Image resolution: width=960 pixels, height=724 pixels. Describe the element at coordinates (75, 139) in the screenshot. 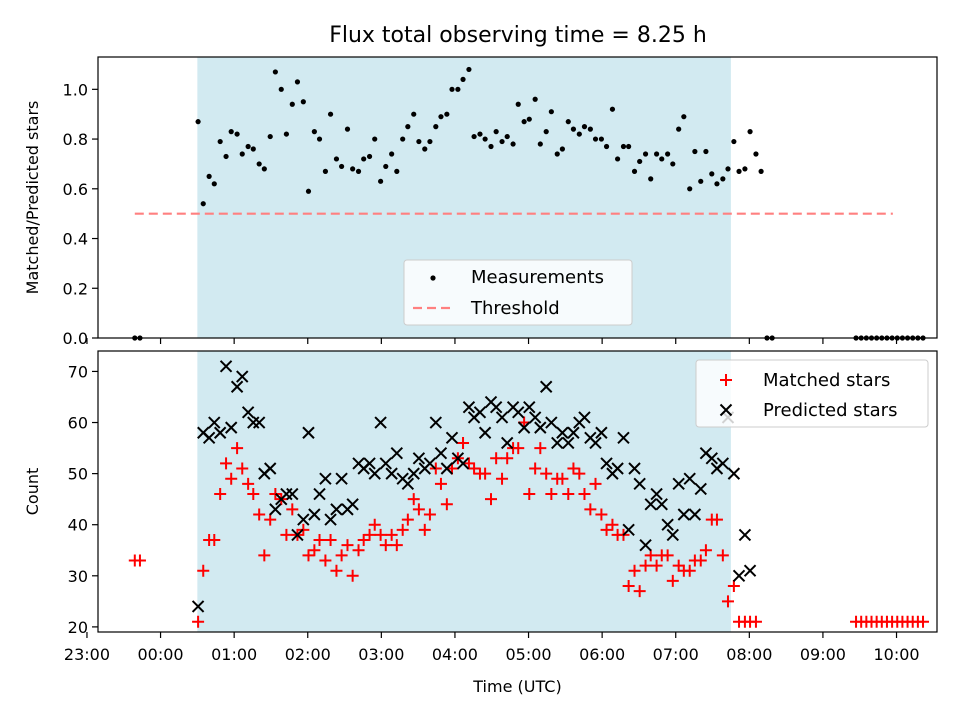

I see `y-tick-label: 0.8` at that location.